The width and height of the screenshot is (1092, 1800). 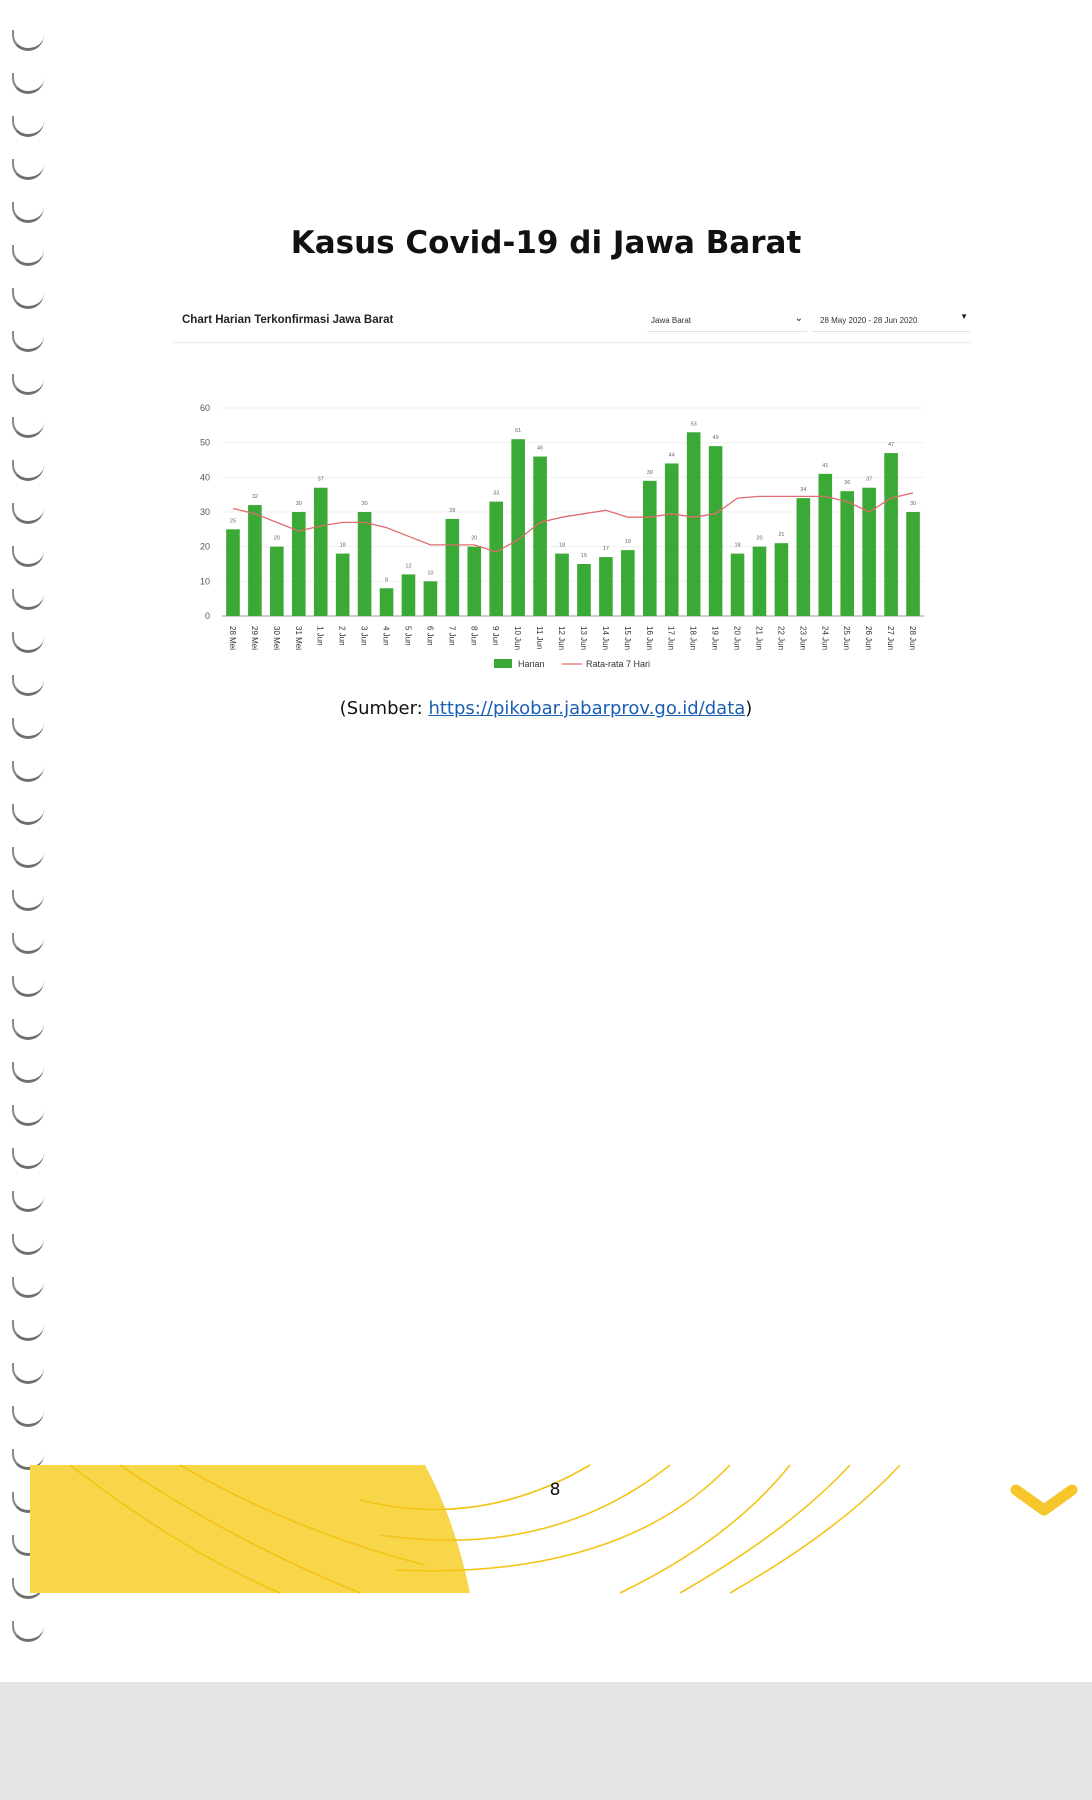 What do you see at coordinates (759, 581) in the screenshot?
I see `bar-21-jun` at bounding box center [759, 581].